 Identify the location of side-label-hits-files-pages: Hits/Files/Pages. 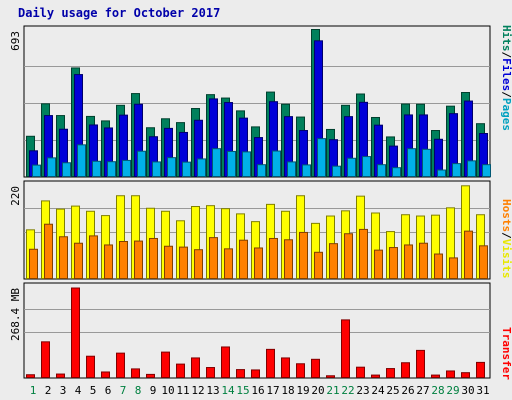
(506, 78).